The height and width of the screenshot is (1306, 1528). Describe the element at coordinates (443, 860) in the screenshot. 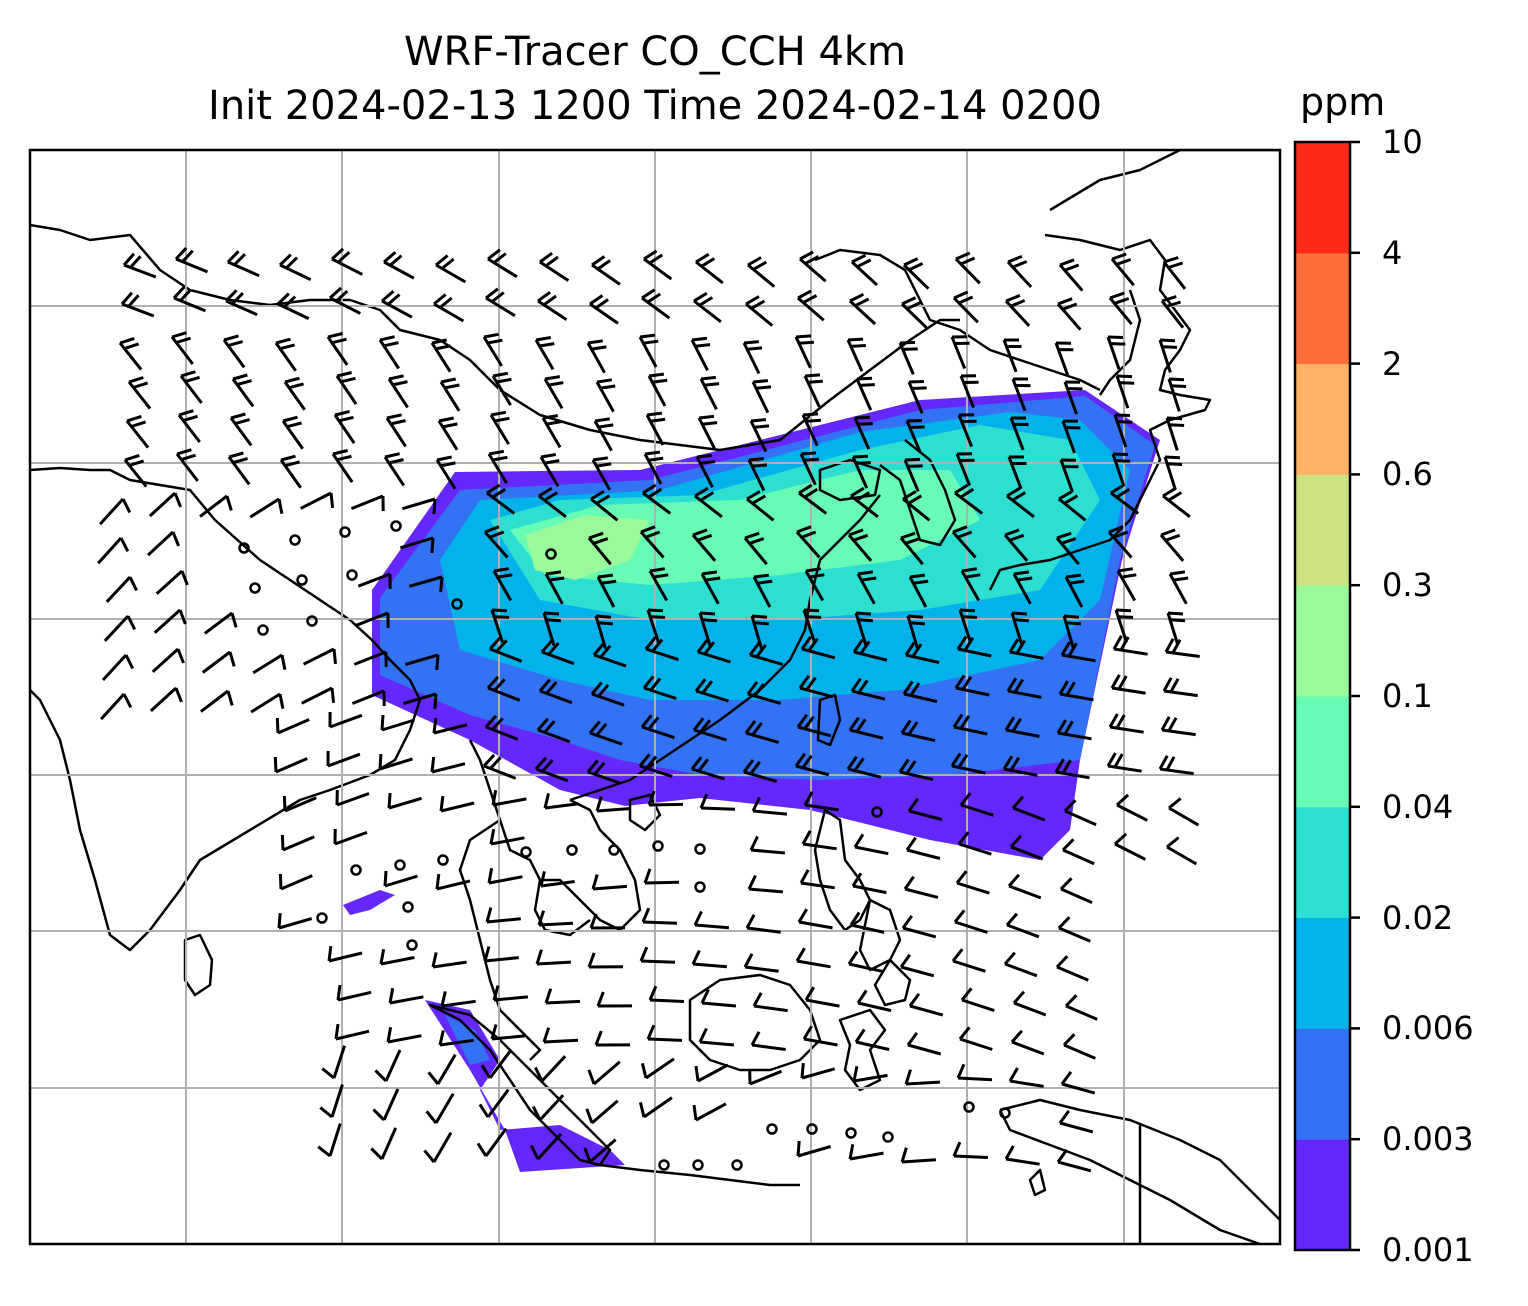

I see `calm-wind-circle` at that location.